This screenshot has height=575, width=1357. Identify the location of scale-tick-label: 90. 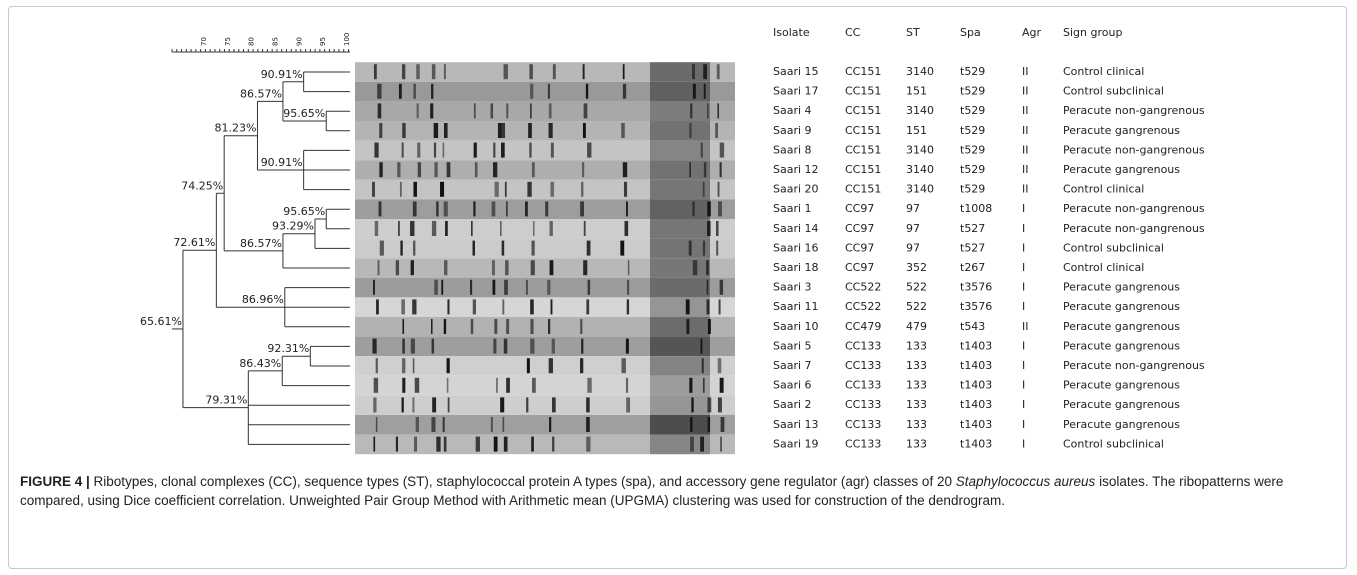
(299, 41).